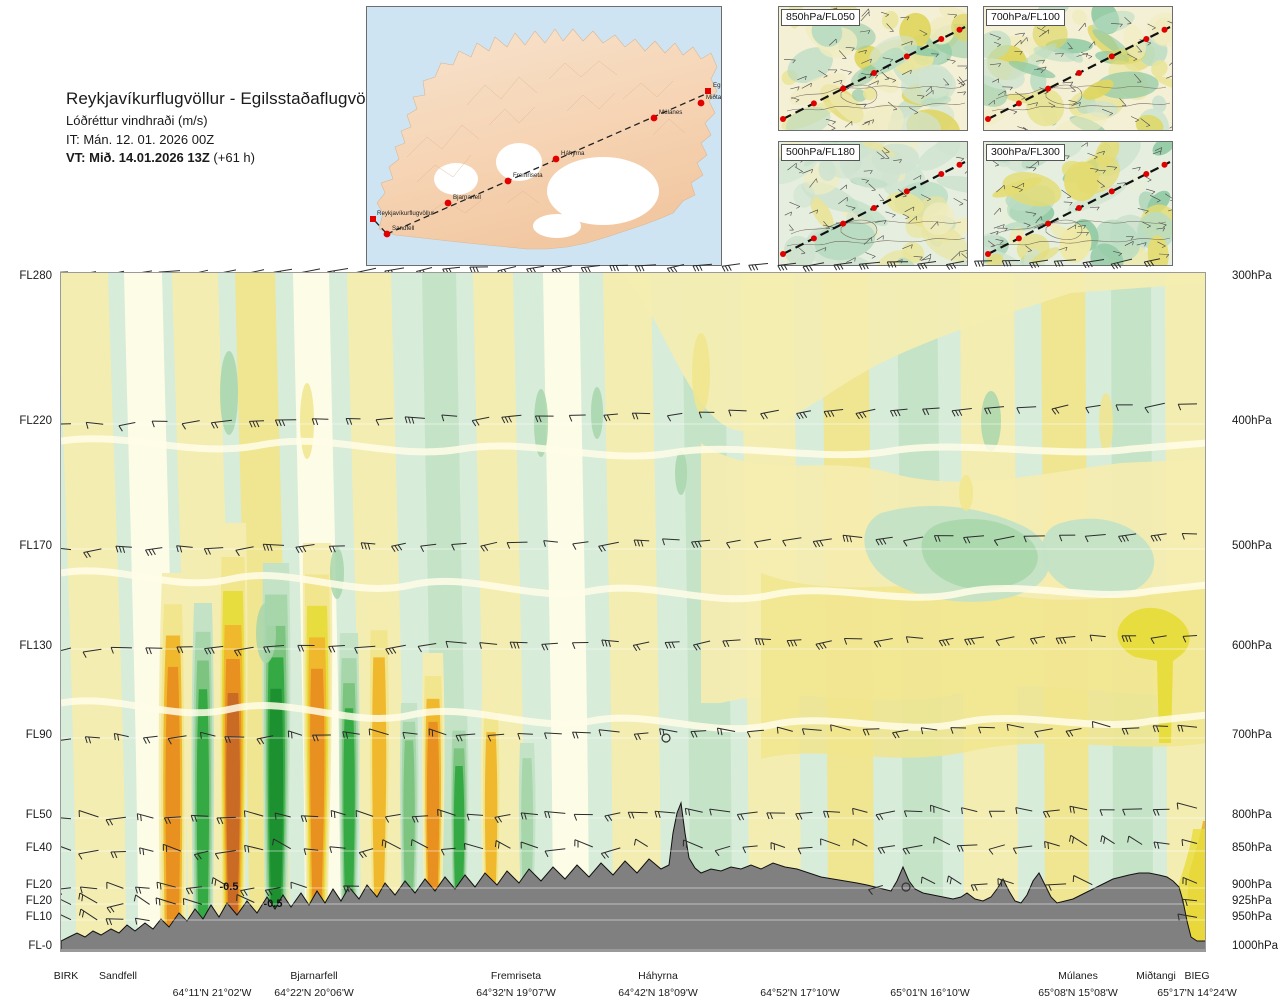 Image resolution: width=1280 pixels, height=1005 pixels. What do you see at coordinates (873, 203) in the screenshot?
I see `panel-500hpa: 500hPa/FL180` at bounding box center [873, 203].